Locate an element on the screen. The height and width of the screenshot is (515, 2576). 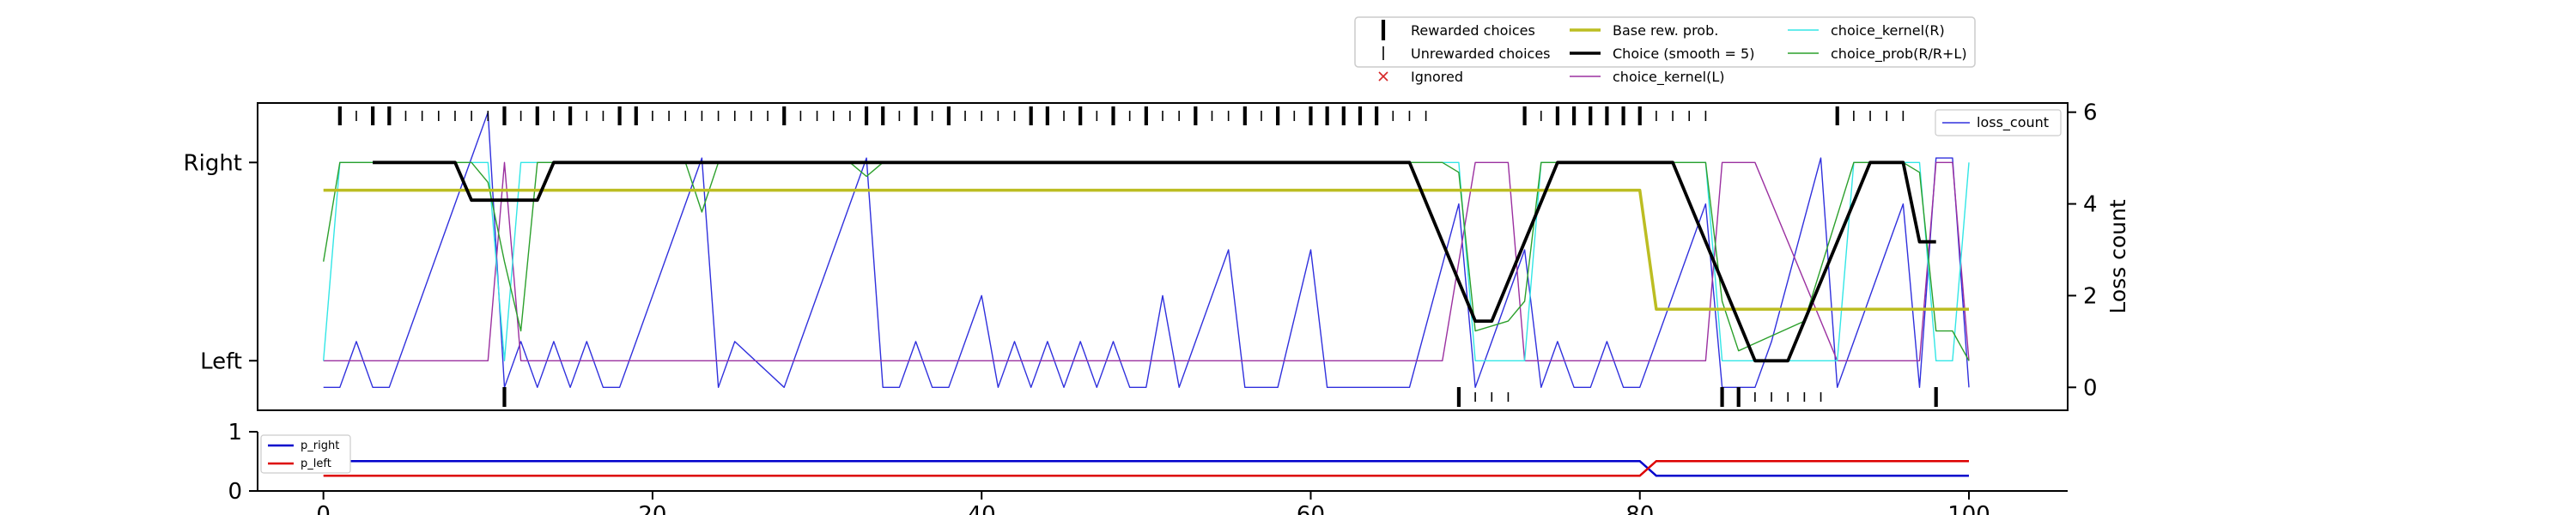
bottom-y-tick-label: 0 is located at coordinates (235, 492).